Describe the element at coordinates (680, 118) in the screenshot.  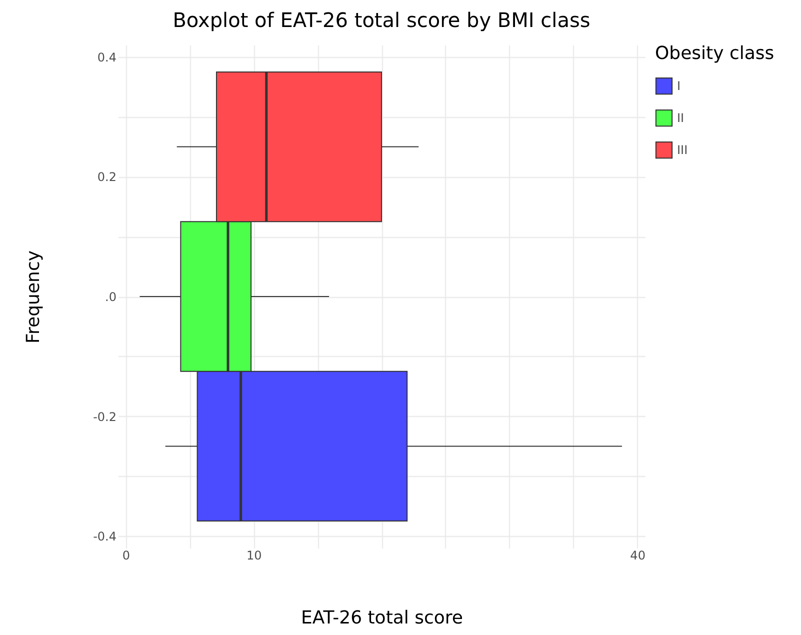
I see `legend-label: II` at that location.